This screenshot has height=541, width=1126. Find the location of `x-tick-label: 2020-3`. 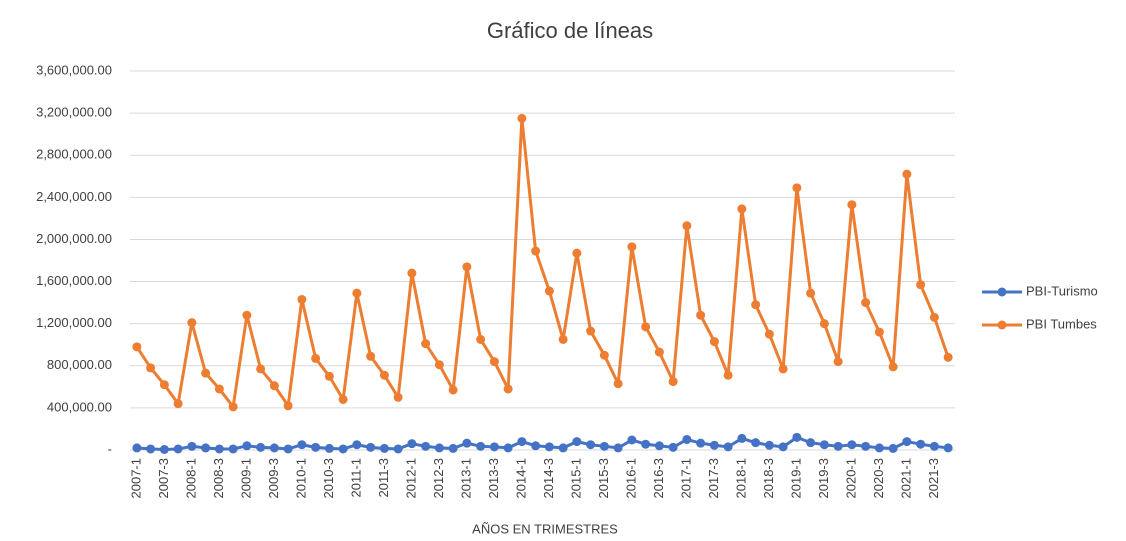

x-tick-label: 2020-3 is located at coordinates (878, 478).